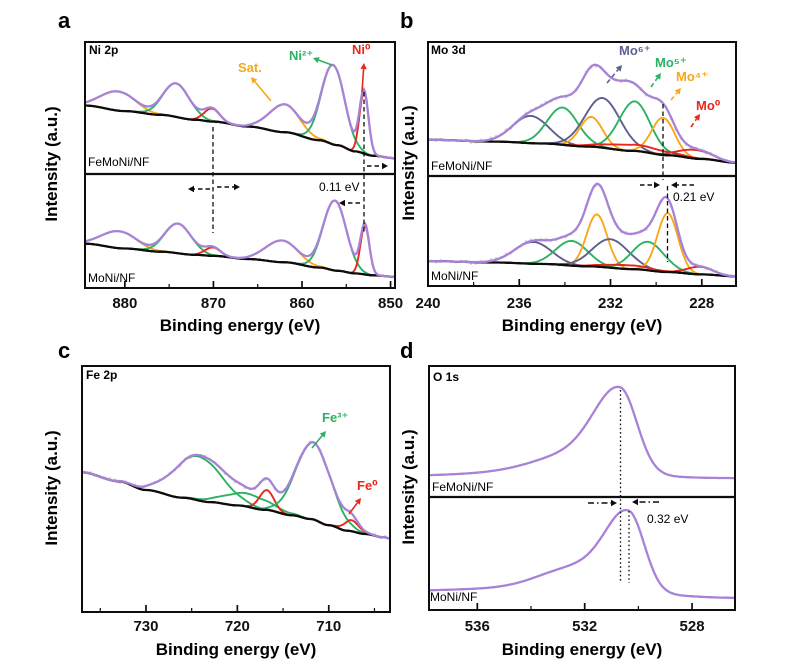 The width and height of the screenshot is (800, 672). I want to click on x-tick-label: 236, so click(519, 303).